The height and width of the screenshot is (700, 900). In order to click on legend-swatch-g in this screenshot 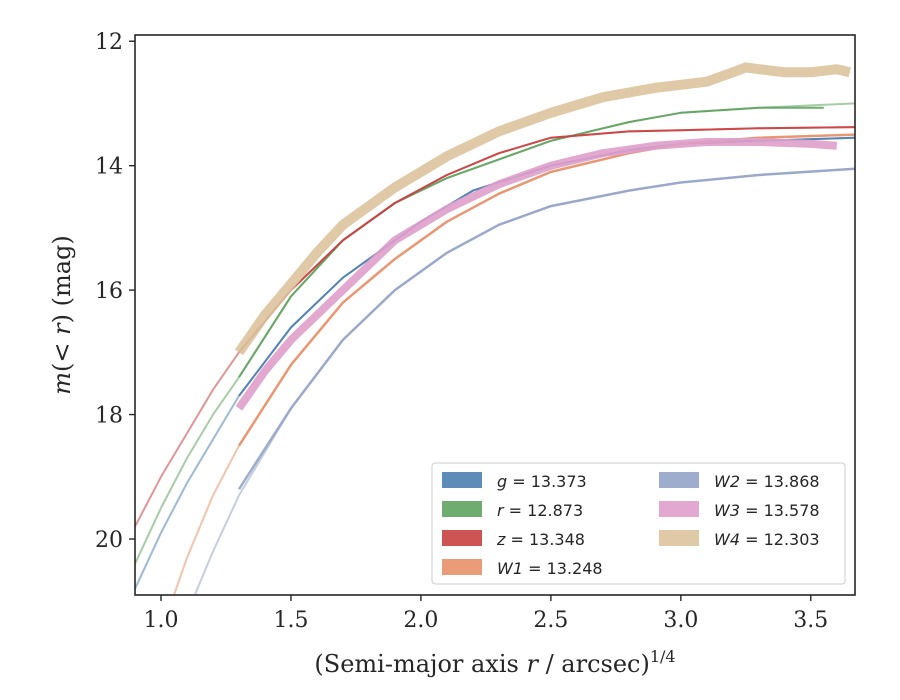, I will do `click(462, 480)`.